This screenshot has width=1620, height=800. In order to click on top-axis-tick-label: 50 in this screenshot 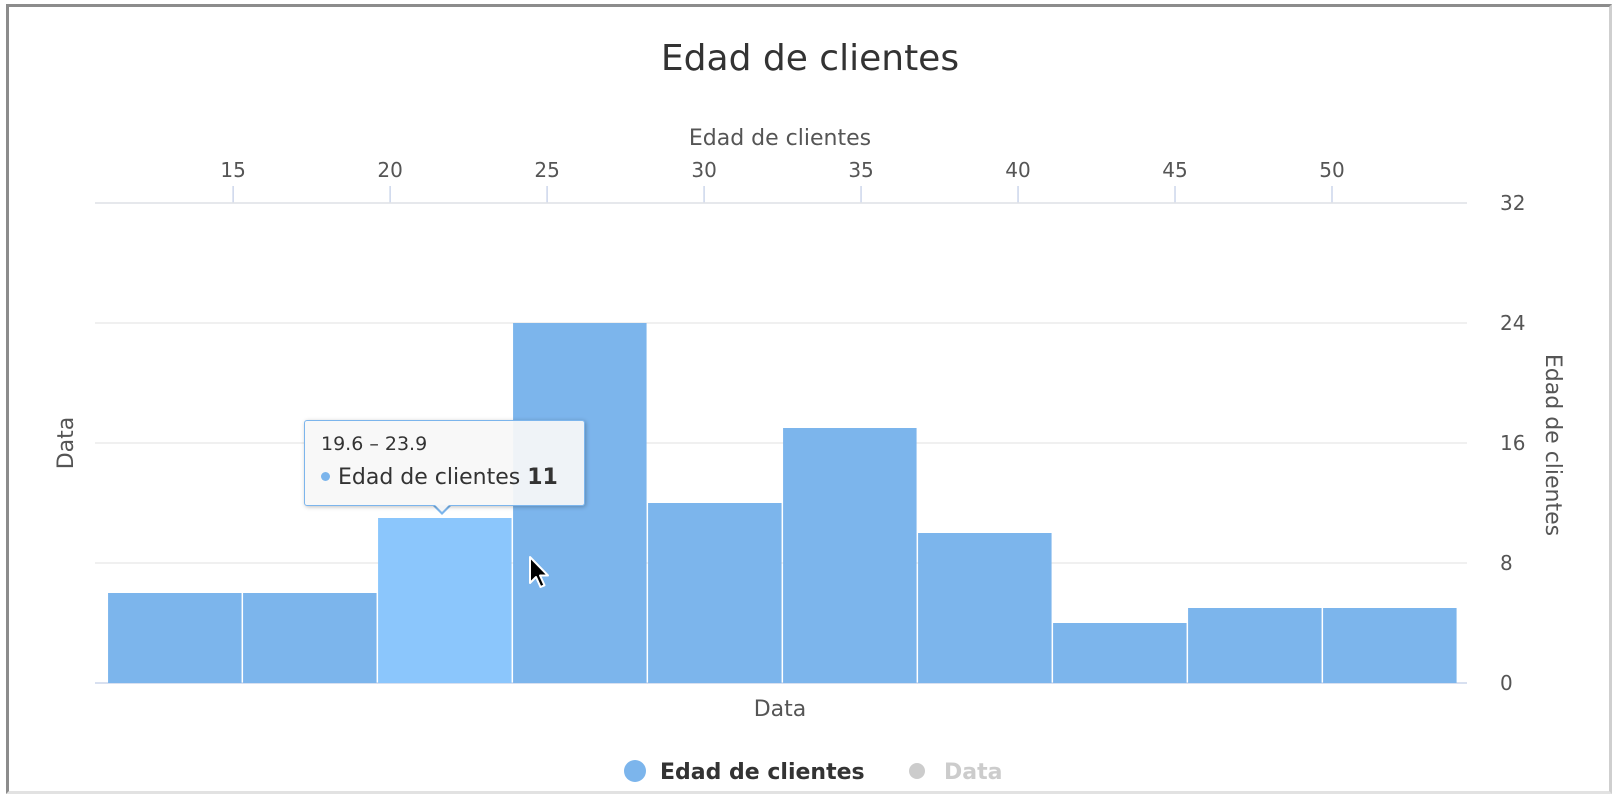, I will do `click(1331, 170)`.